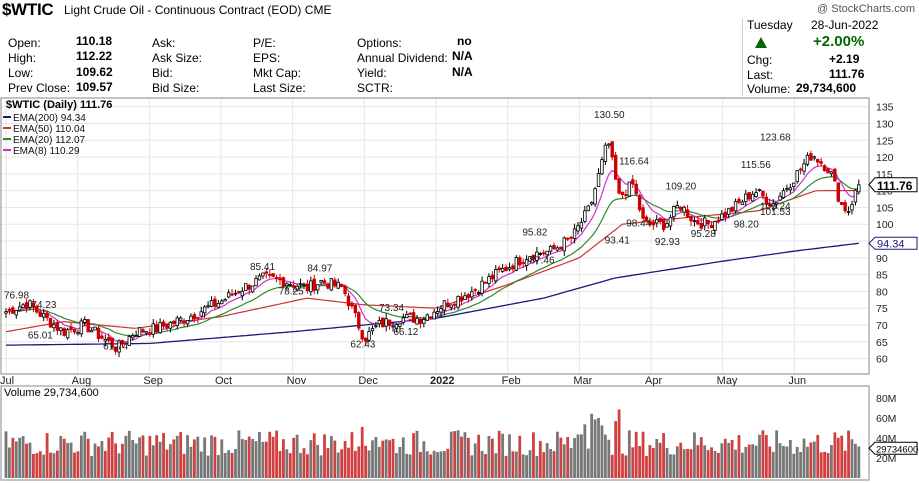  I want to click on low-label: Low:, so click(21, 73).